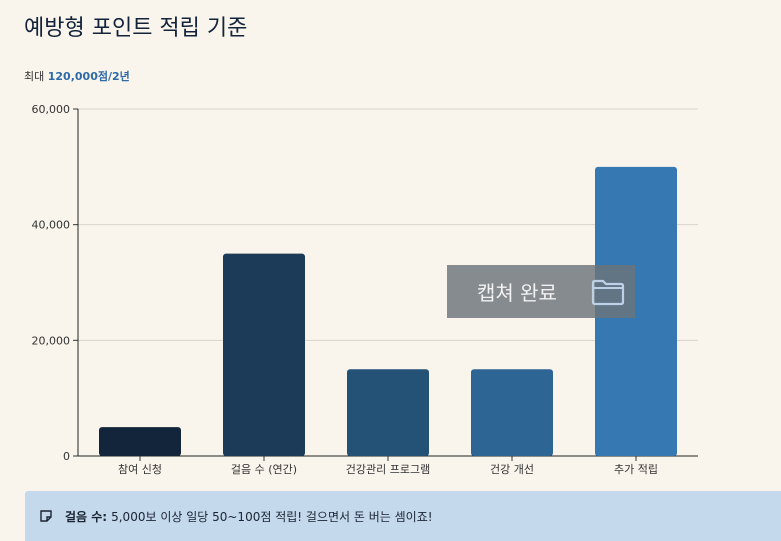 This screenshot has width=781, height=541. I want to click on y-tick-label: 0, so click(66, 456).